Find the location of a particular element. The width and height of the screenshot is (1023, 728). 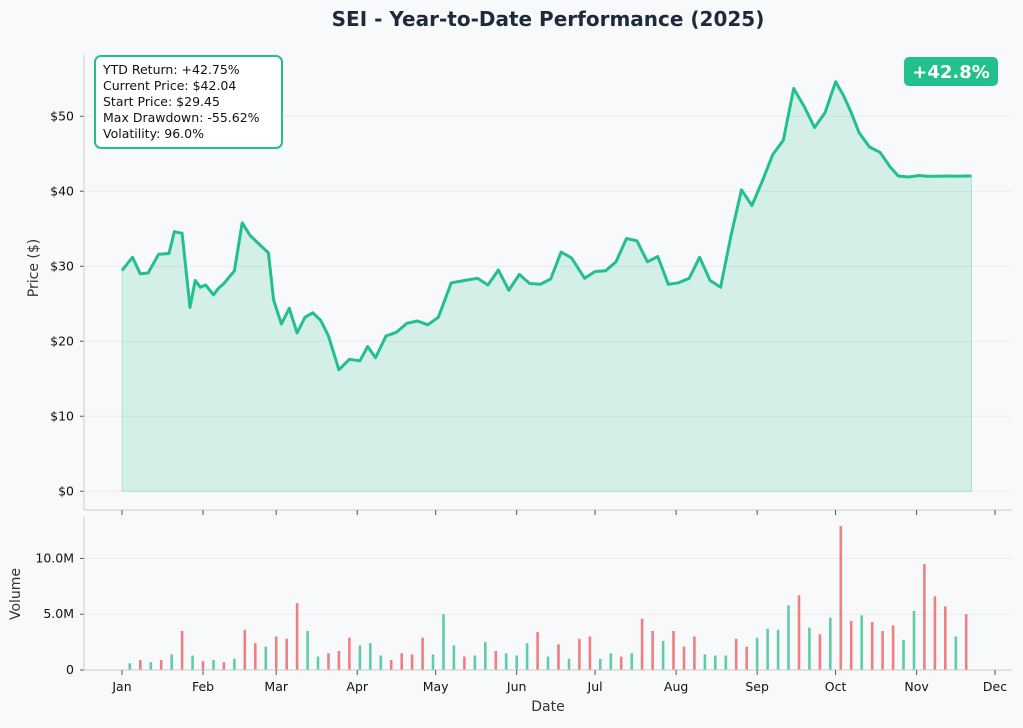

x-tick-label: Aug is located at coordinates (676, 686).